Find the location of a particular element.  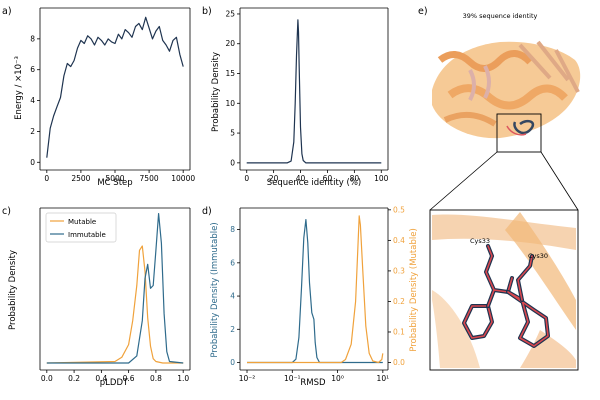

chart-d-right-ytick-label-0: 0.0 is located at coordinates (399, 362).